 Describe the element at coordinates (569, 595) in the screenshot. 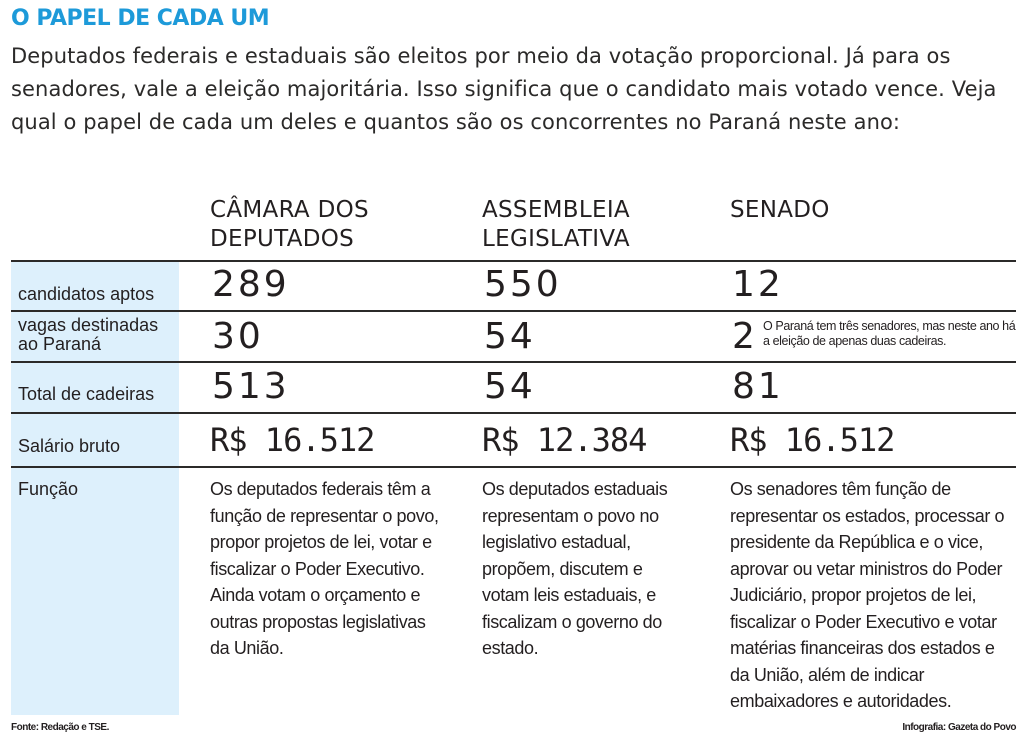

I see `text-line: votam leis estaduais, e` at that location.